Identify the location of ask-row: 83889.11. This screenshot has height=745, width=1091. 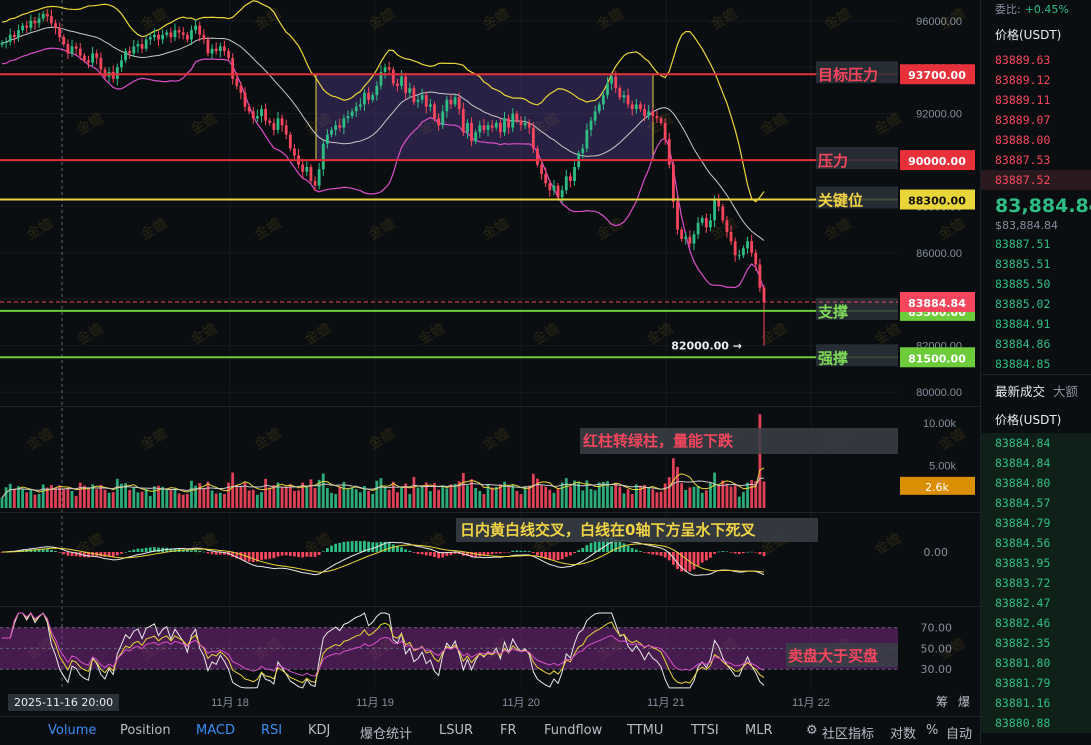
(1023, 100).